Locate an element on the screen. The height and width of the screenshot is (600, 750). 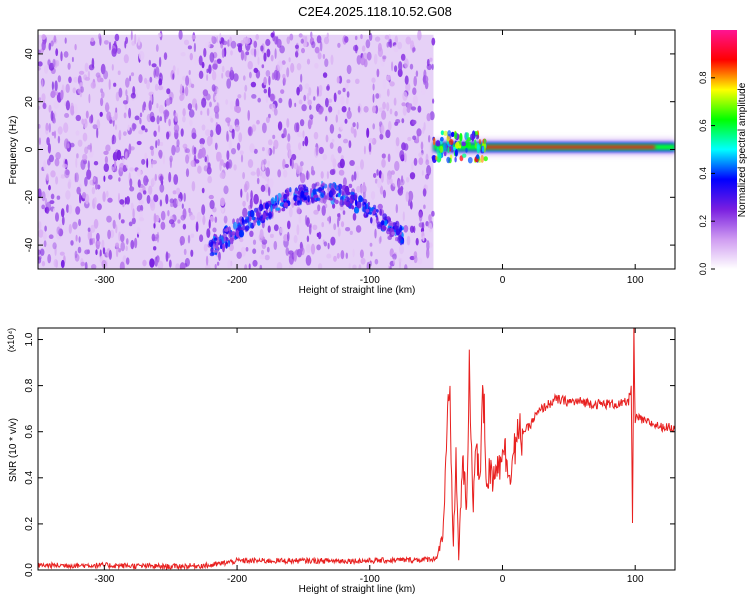
snr-x-tick-label: 100 is located at coordinates (635, 579).